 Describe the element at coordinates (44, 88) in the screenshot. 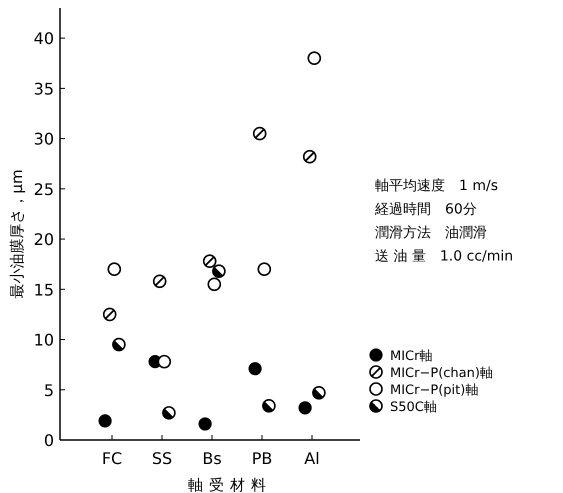

I see `y-tick-label: 35` at that location.